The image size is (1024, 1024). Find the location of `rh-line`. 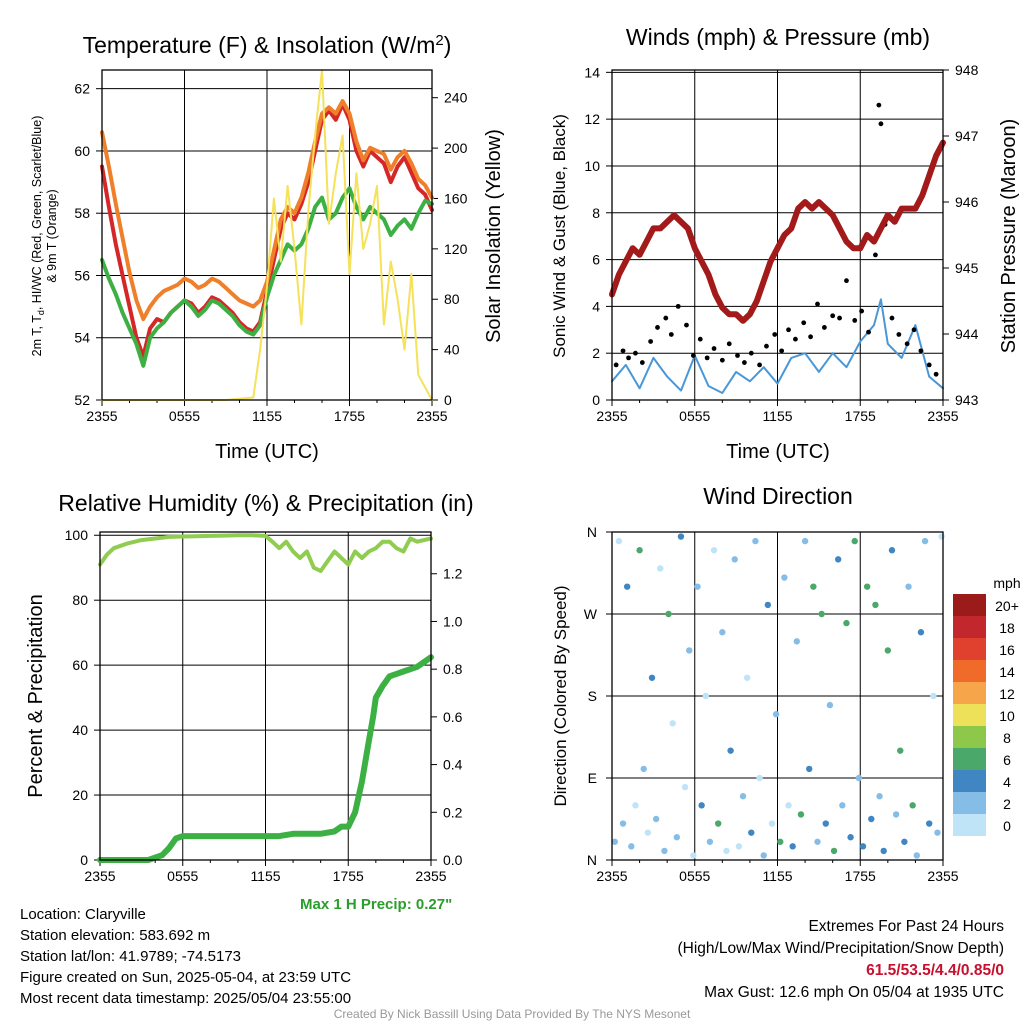

rh-line is located at coordinates (265, 553).